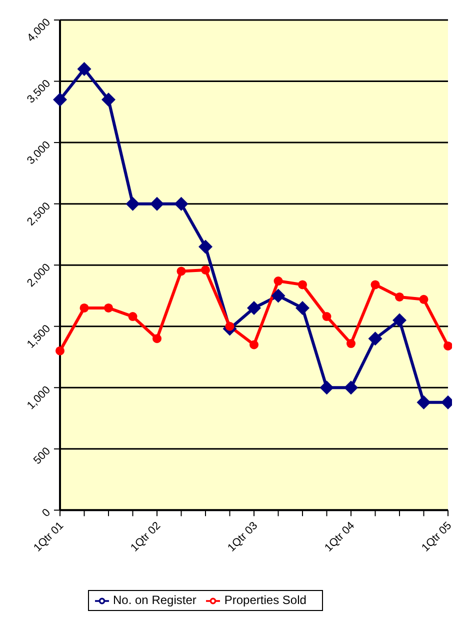 Image resolution: width=460 pixels, height=627 pixels. I want to click on x-tick-label: 1Qtr 03, so click(243, 537).